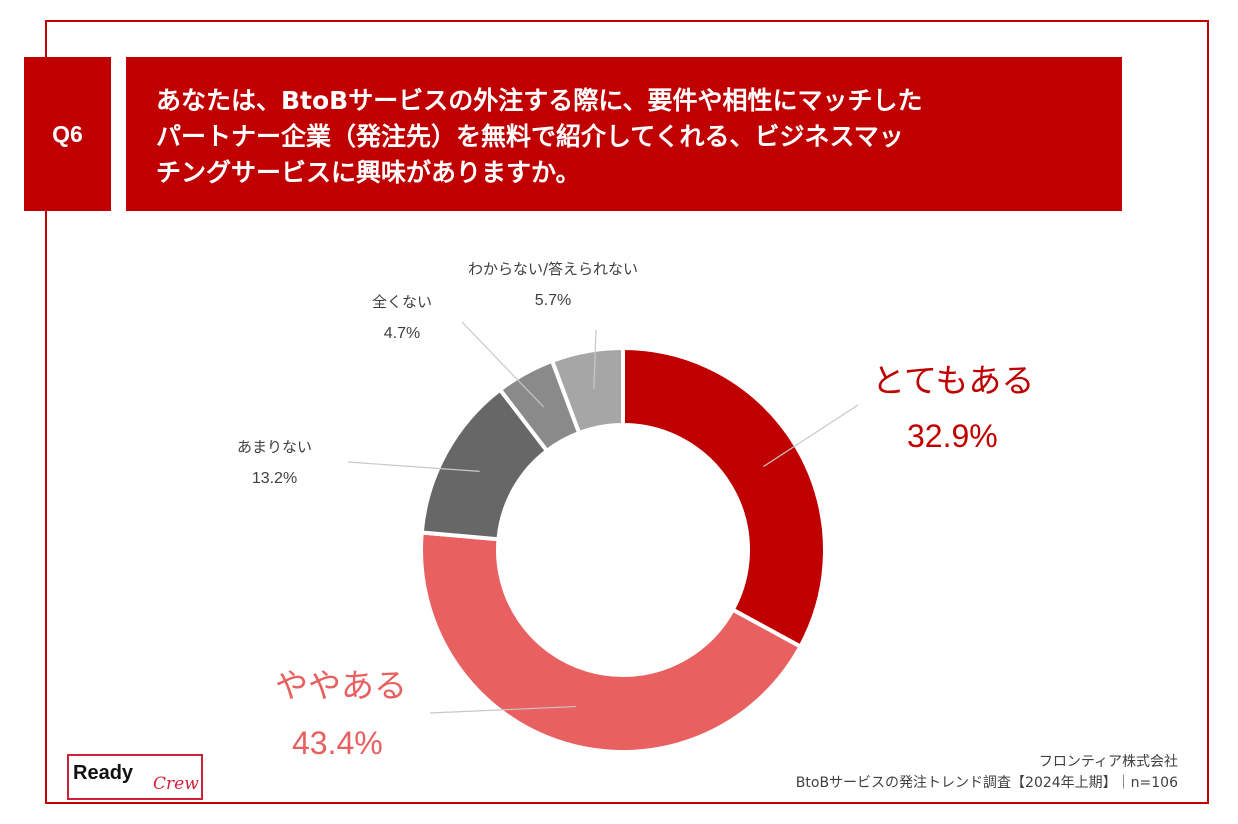 The height and width of the screenshot is (824, 1238). What do you see at coordinates (724, 497) in the screenshot?
I see `slice-totemo-aru` at bounding box center [724, 497].